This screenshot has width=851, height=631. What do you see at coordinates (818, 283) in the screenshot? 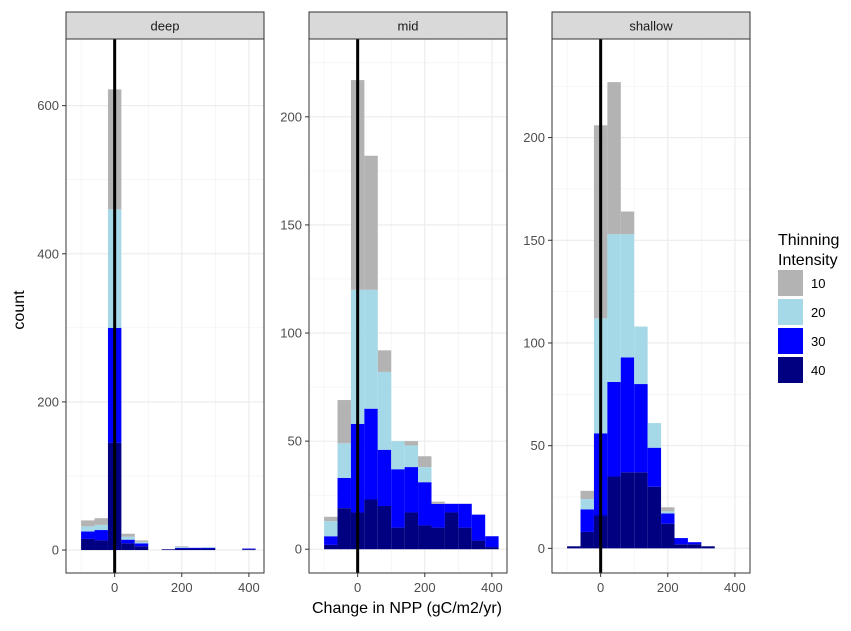
I see `legend-label: 10` at bounding box center [818, 283].